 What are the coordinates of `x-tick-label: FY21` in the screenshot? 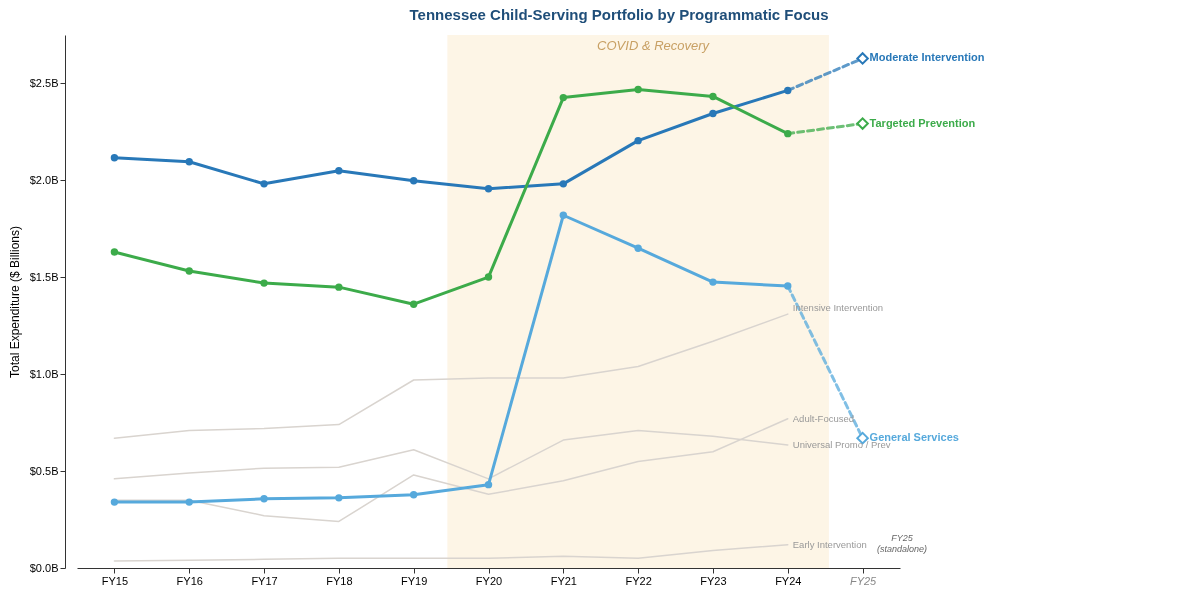 It's located at (563, 580).